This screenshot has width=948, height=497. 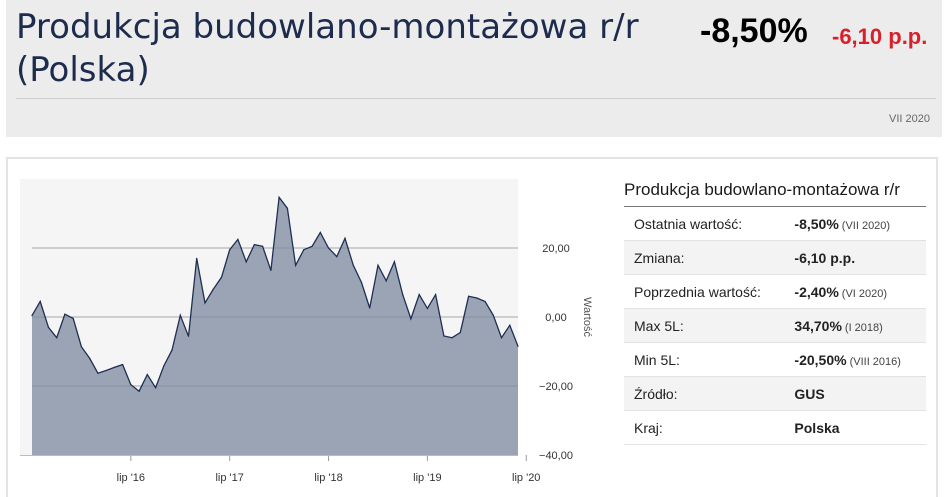 I want to click on info-row-label: Ostatnia wartość:, so click(x=708, y=224).